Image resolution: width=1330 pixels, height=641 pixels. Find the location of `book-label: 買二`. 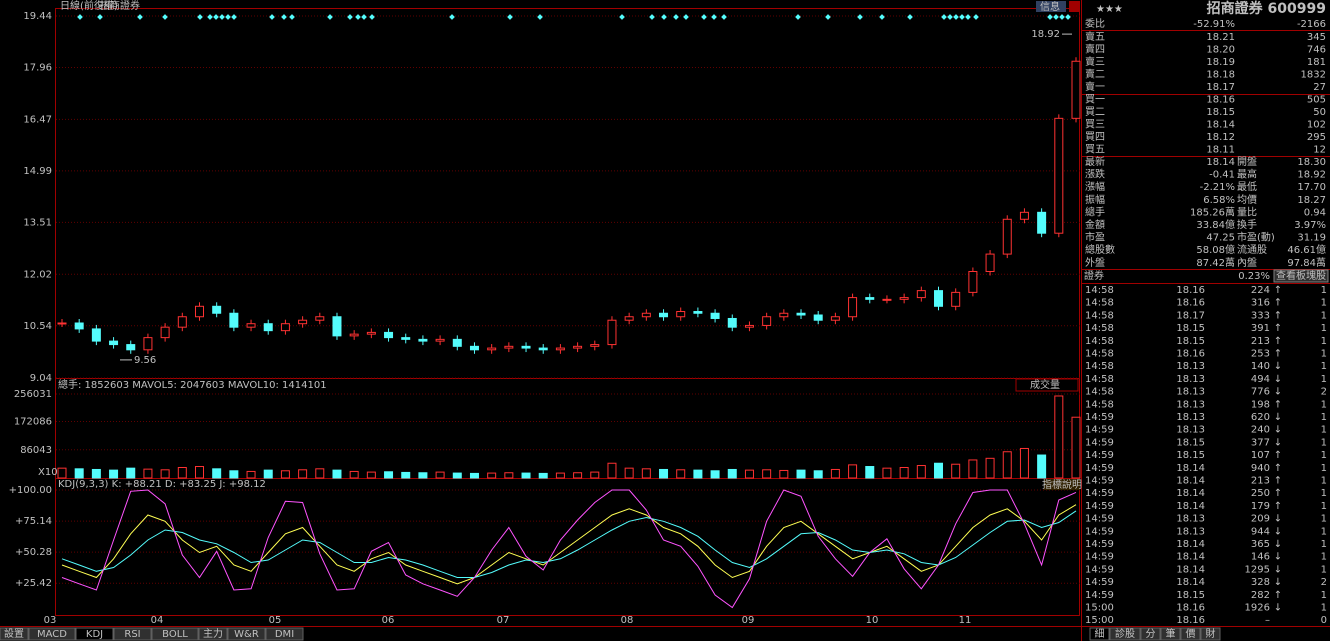

book-label: 買二 is located at coordinates (1095, 112).